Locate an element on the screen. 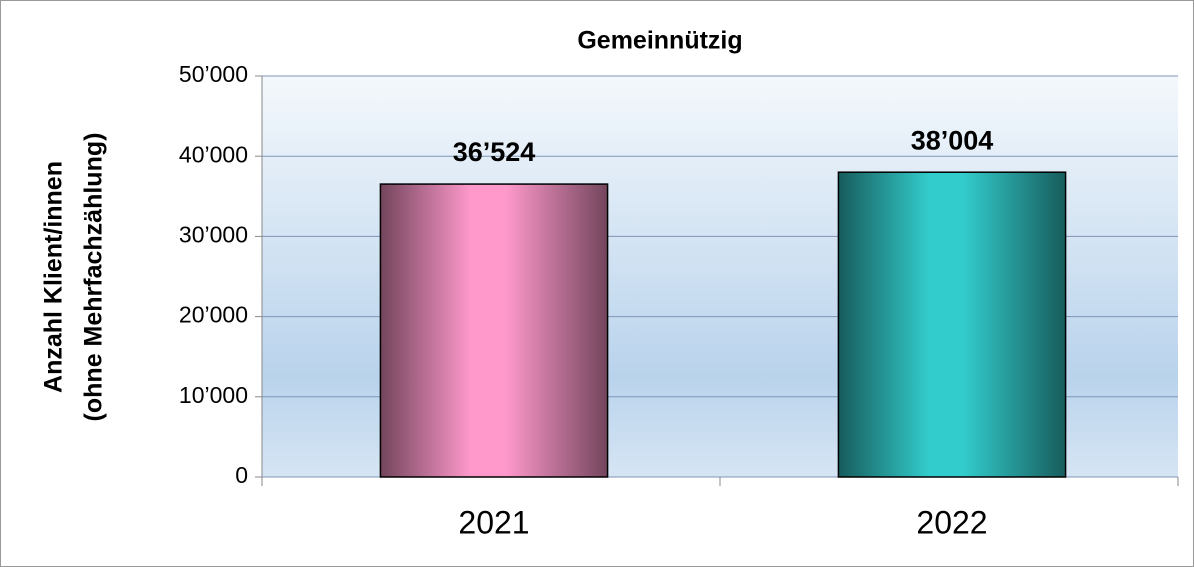 The height and width of the screenshot is (567, 1194). value-label: 36’524 is located at coordinates (494, 152).